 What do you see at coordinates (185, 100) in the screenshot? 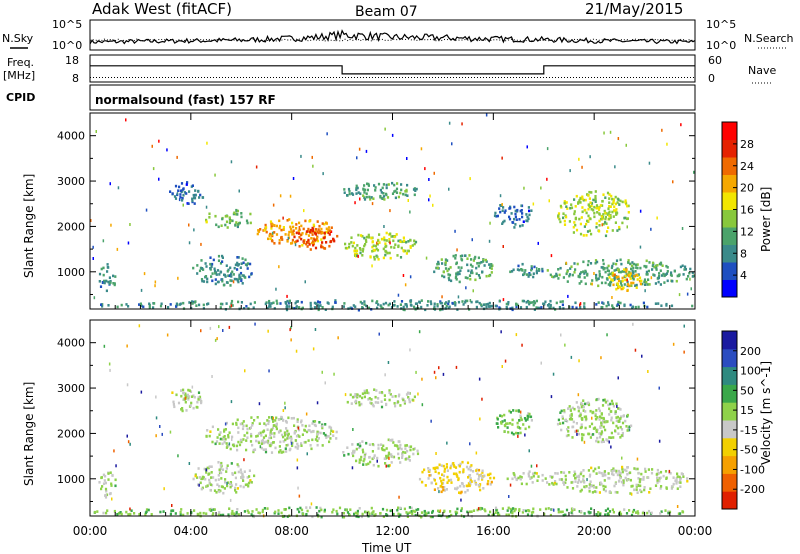
I see `cpid-text: normalsound (fast) 157 RF` at bounding box center [185, 100].